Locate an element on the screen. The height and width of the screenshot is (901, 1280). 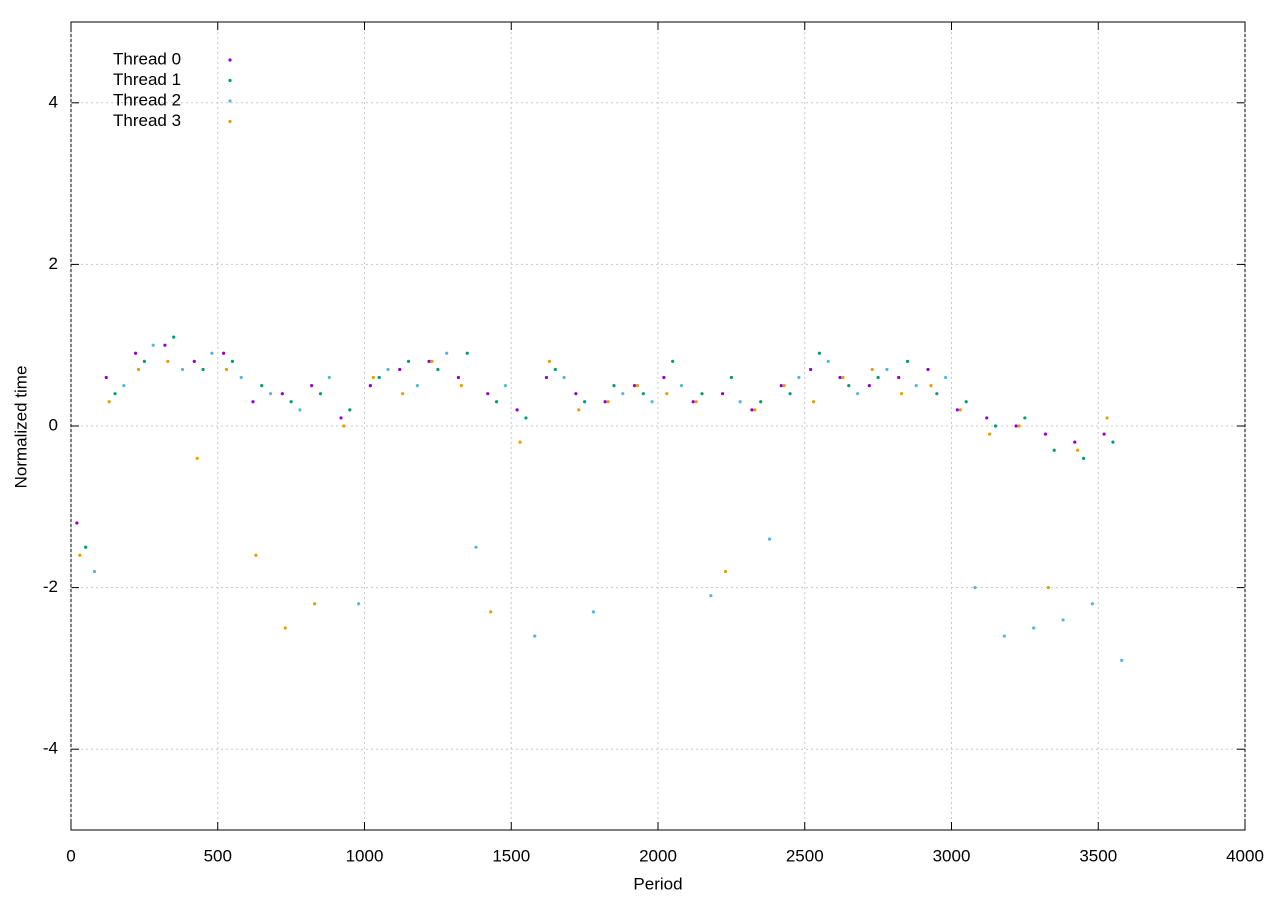
y-tick-label: 0 is located at coordinates (53, 424).